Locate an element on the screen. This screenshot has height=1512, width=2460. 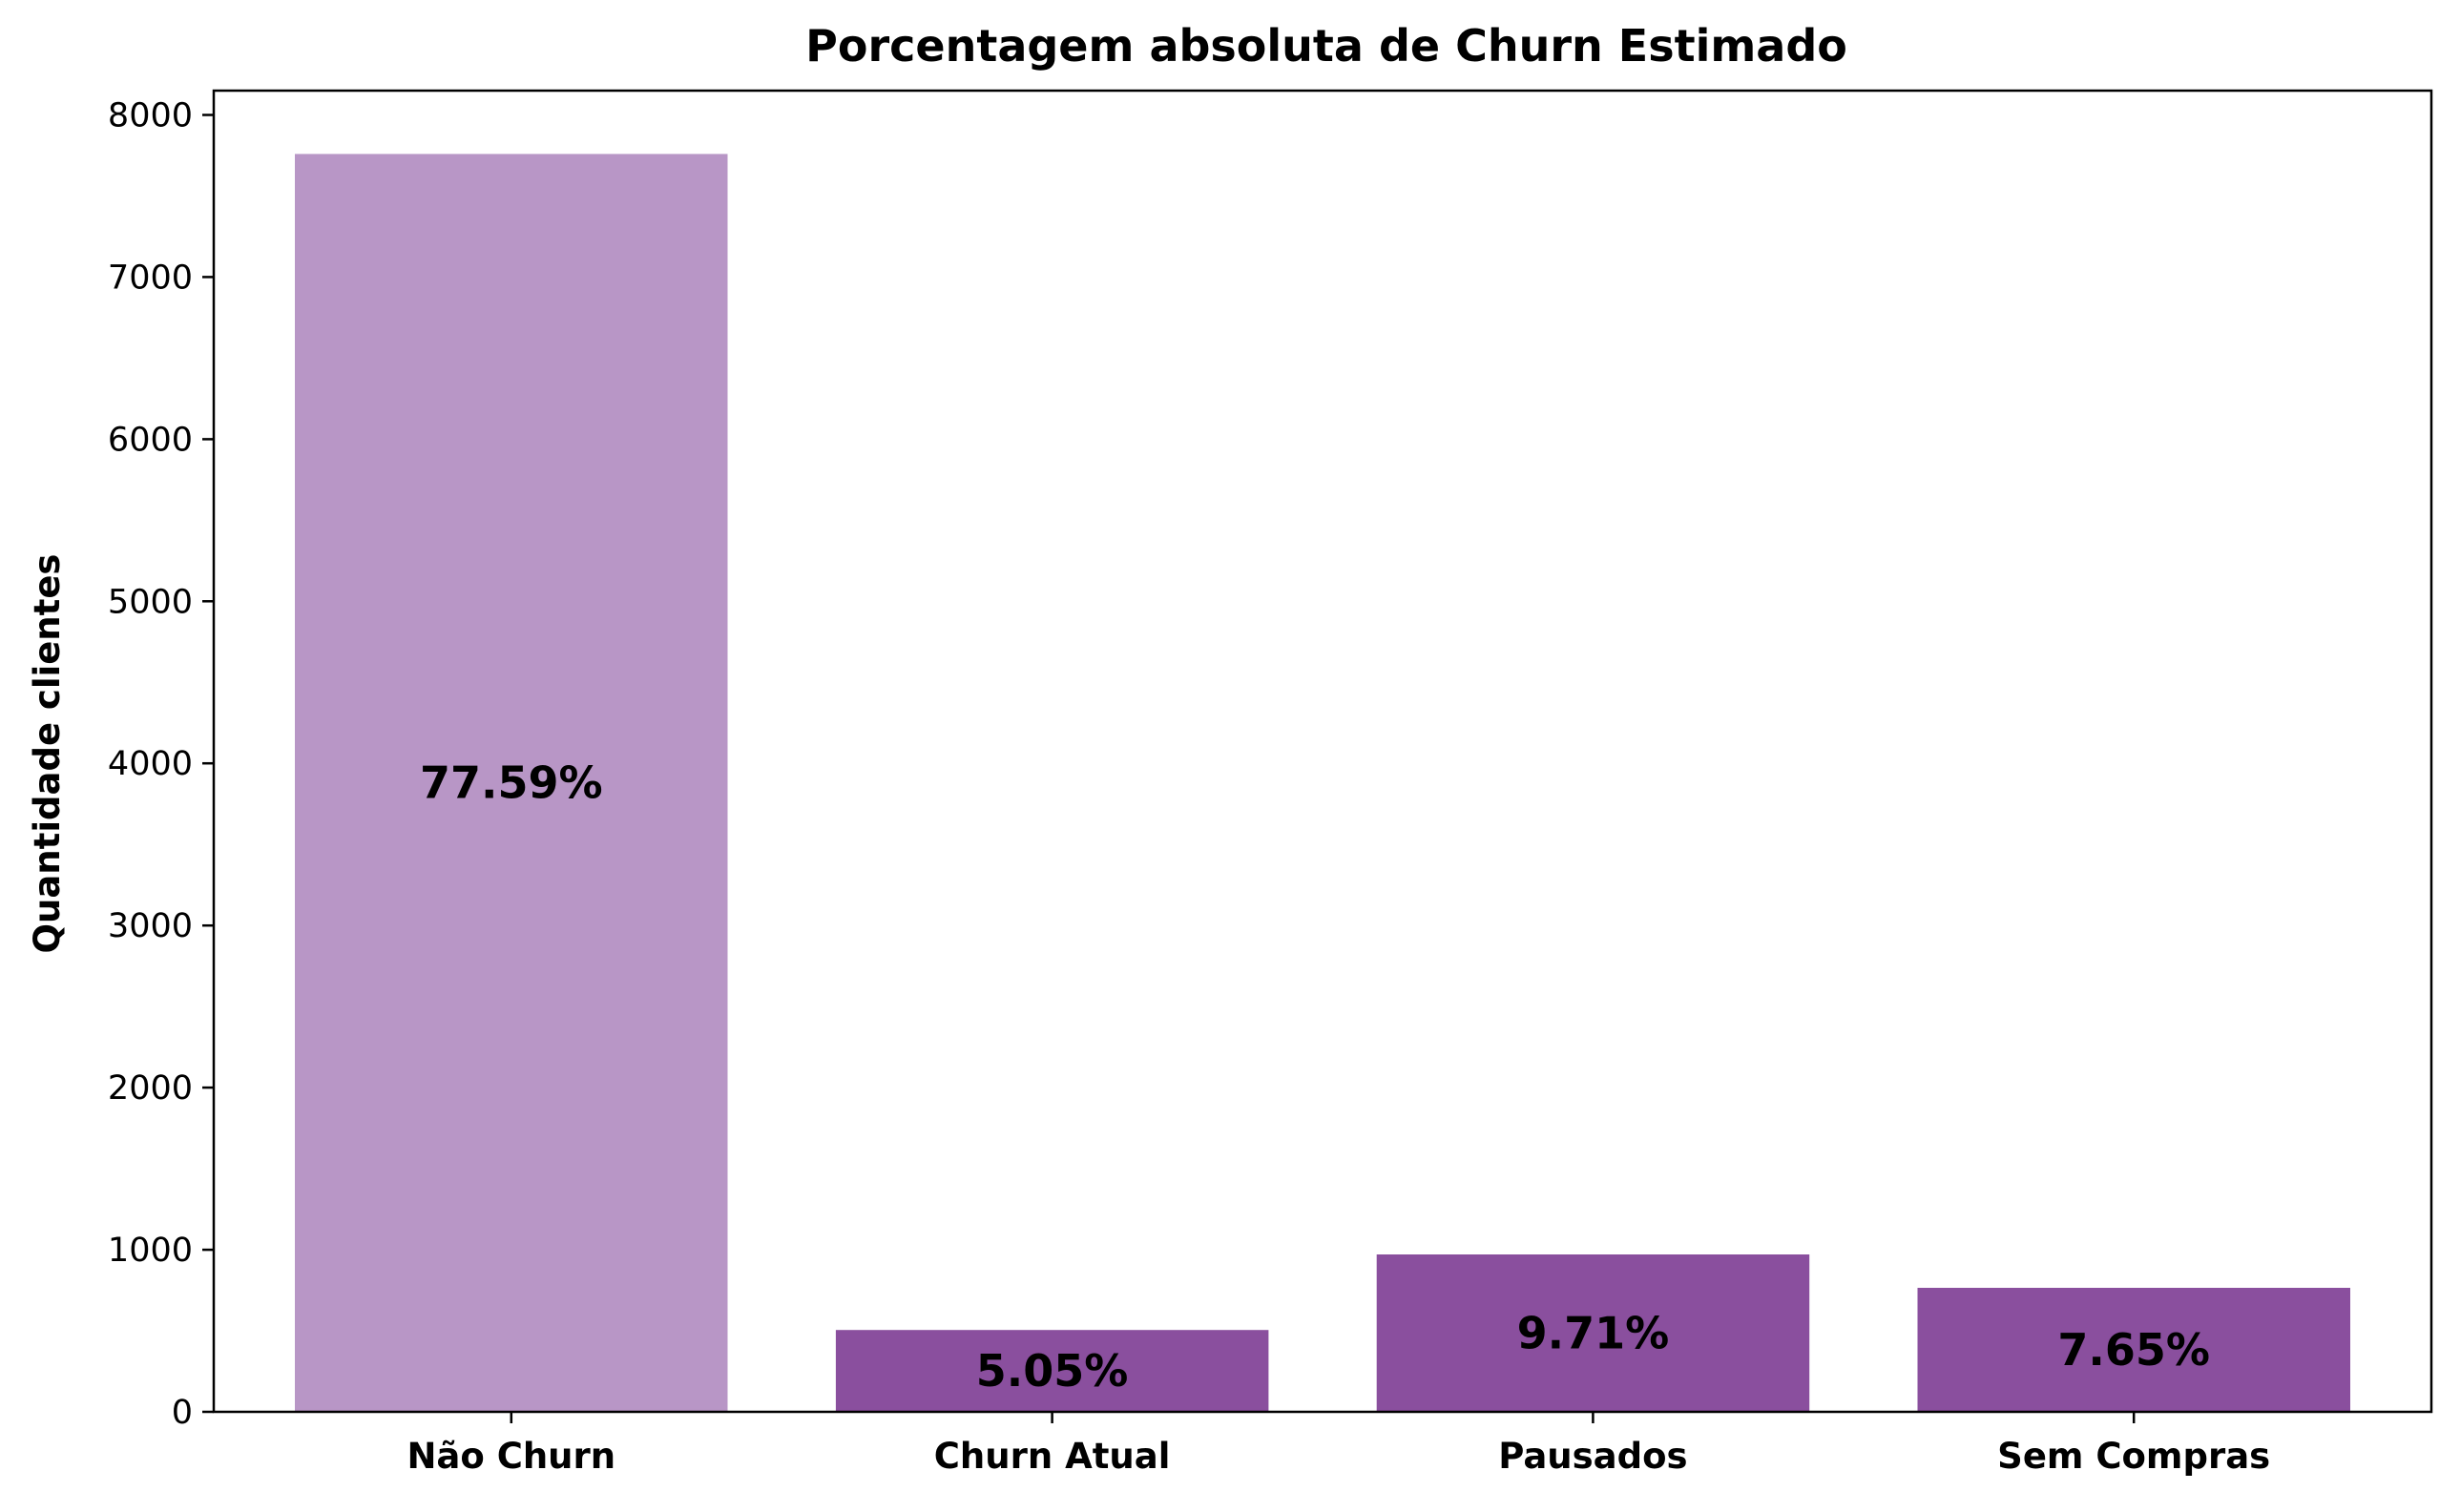
chart-title: Porcentagem absoluta de Churn Estimado is located at coordinates (1326, 46).